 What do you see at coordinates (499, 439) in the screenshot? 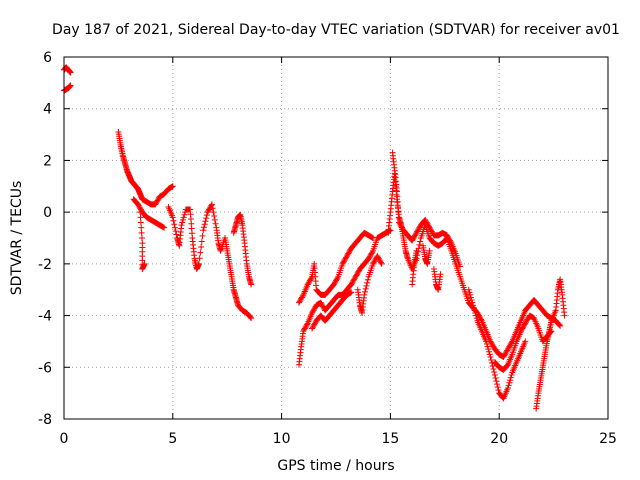
I see `x-tick-label: 20` at bounding box center [499, 439].